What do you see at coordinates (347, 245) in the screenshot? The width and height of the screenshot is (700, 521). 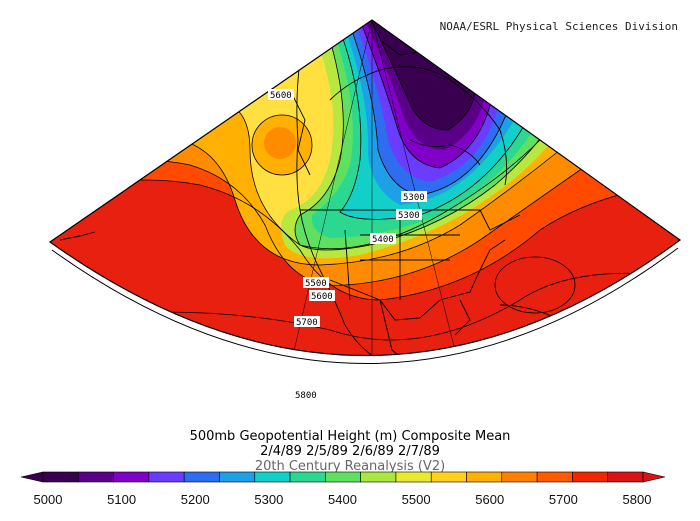 I see `contour-label-group: 5600 5300 5300 5400 5500 5600 5700 5800` at bounding box center [347, 245].